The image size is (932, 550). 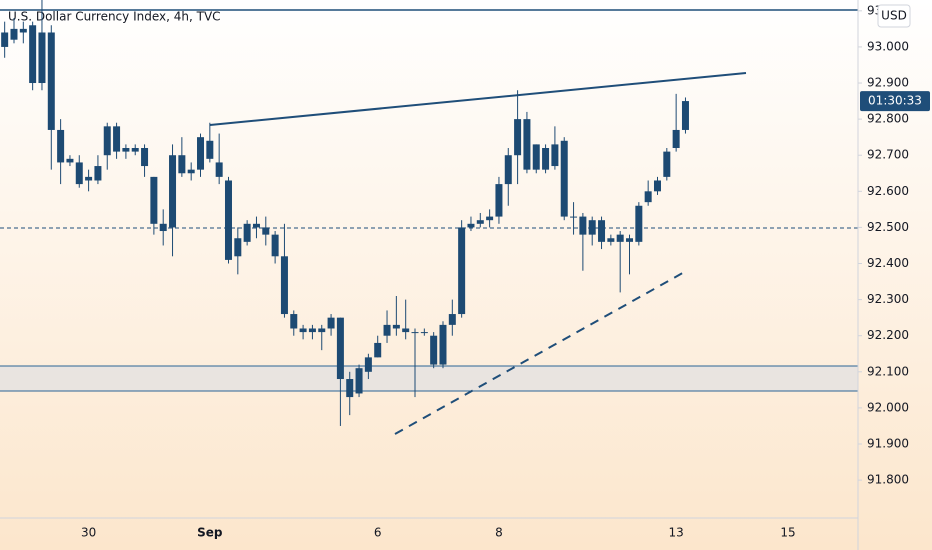 I want to click on y-tick-label: 92.500, so click(x=888, y=227).